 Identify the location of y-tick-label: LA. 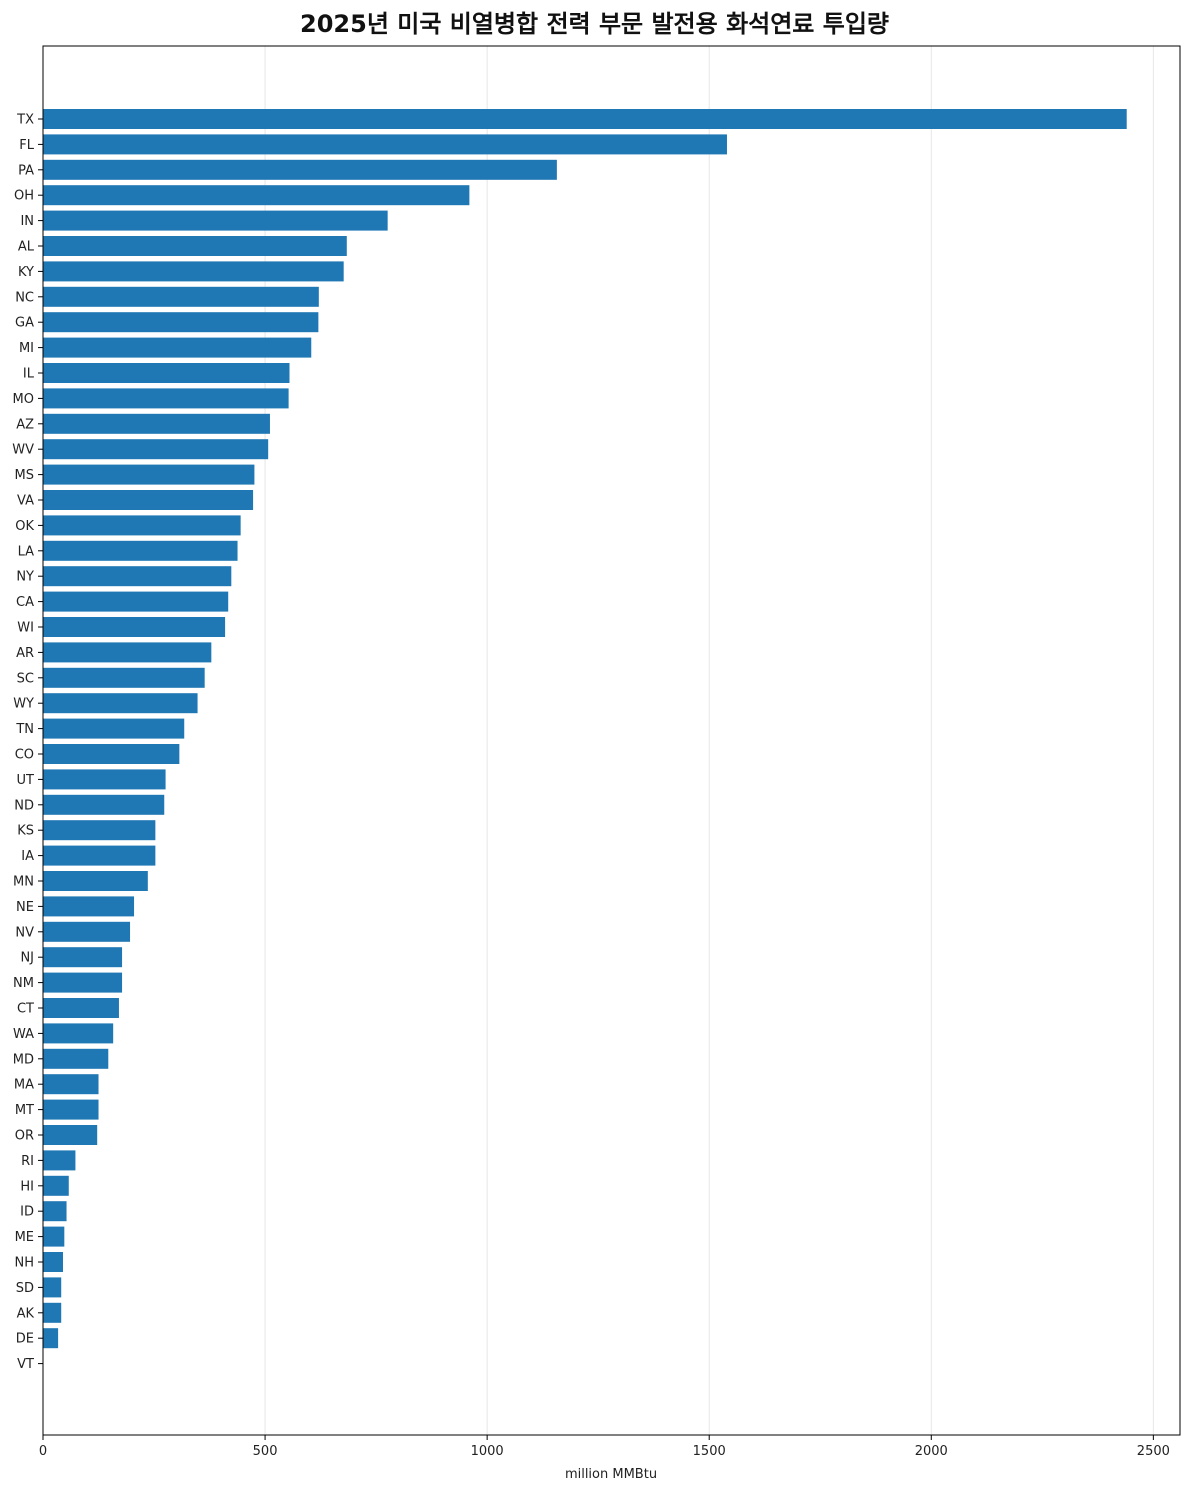
(26, 551).